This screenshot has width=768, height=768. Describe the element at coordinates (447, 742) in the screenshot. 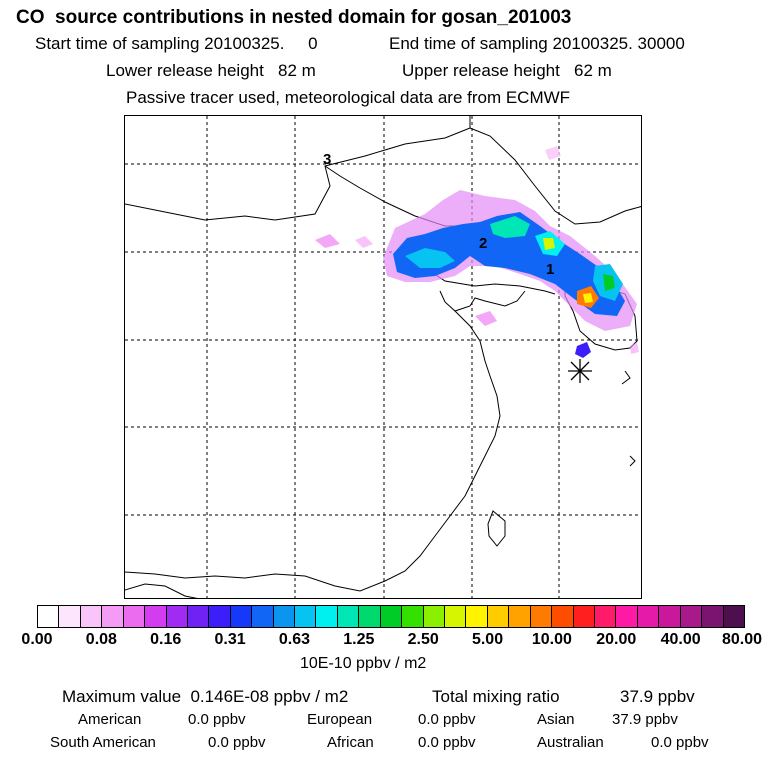

I see `african-value: 0.0 ppbv` at that location.